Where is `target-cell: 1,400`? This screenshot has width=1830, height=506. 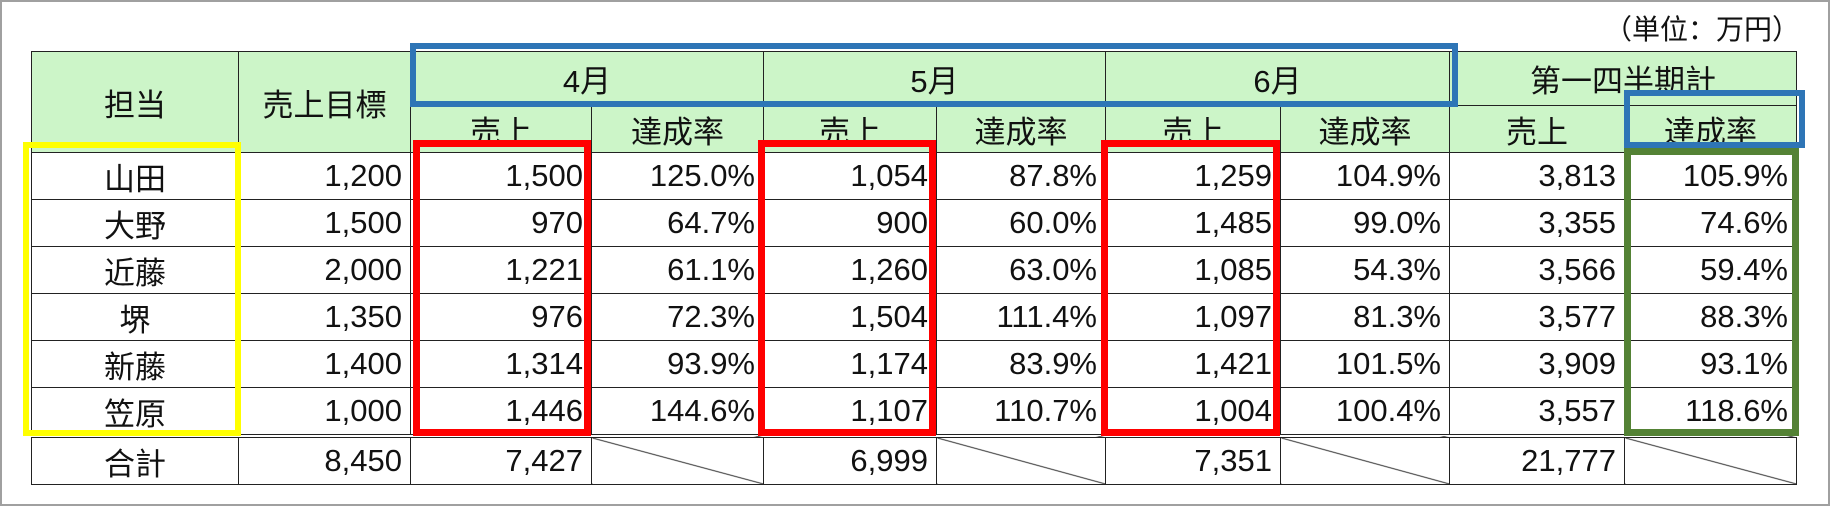
target-cell: 1,400 is located at coordinates (324, 364).